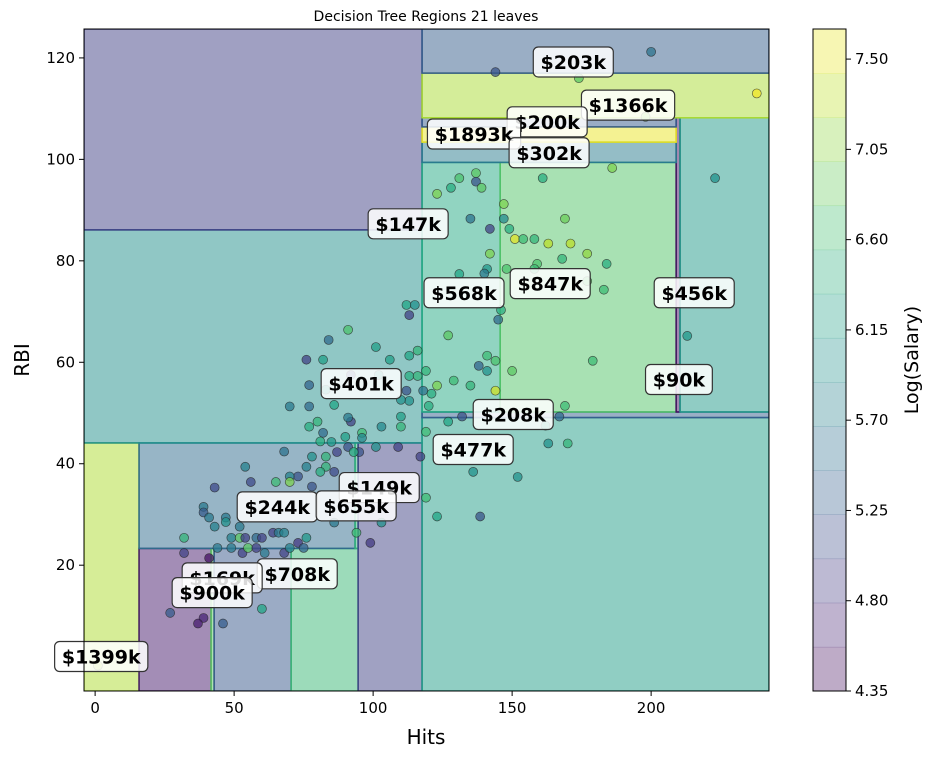 Image resolution: width=931 pixels, height=762 pixels. I want to click on leaf-label: $900k, so click(212, 592).